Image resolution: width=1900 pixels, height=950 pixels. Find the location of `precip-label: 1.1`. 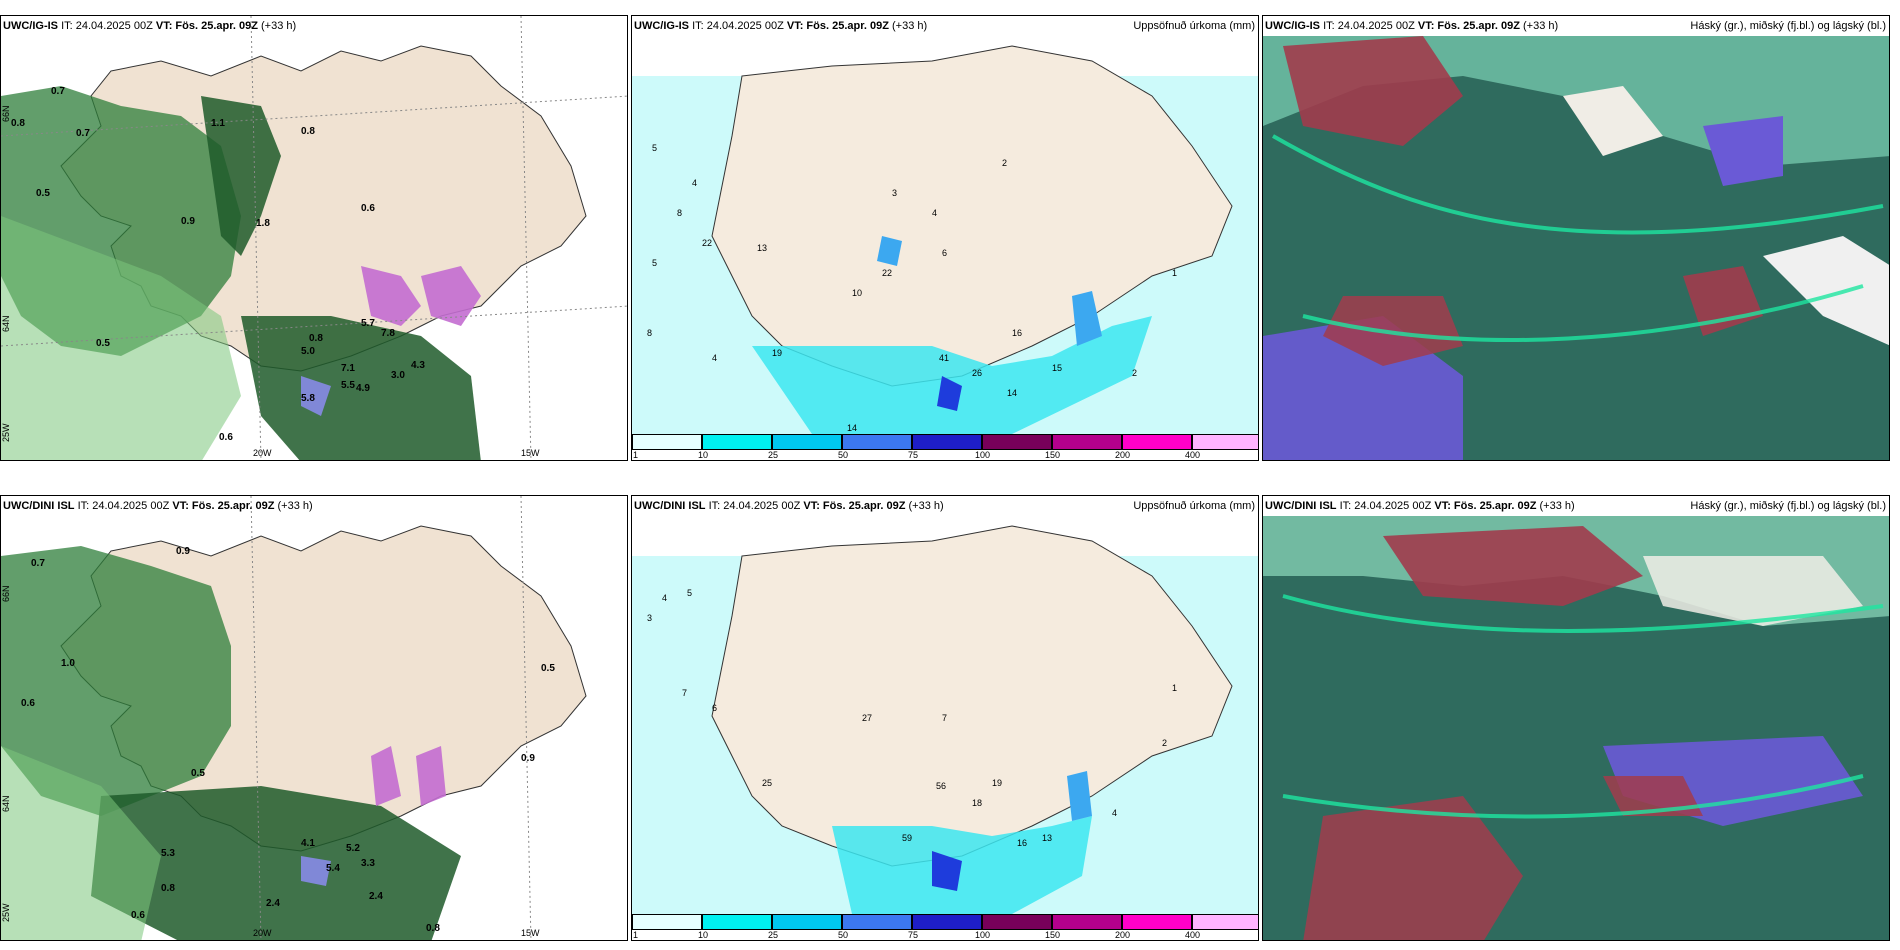

precip-label: 1.1 is located at coordinates (218, 123).